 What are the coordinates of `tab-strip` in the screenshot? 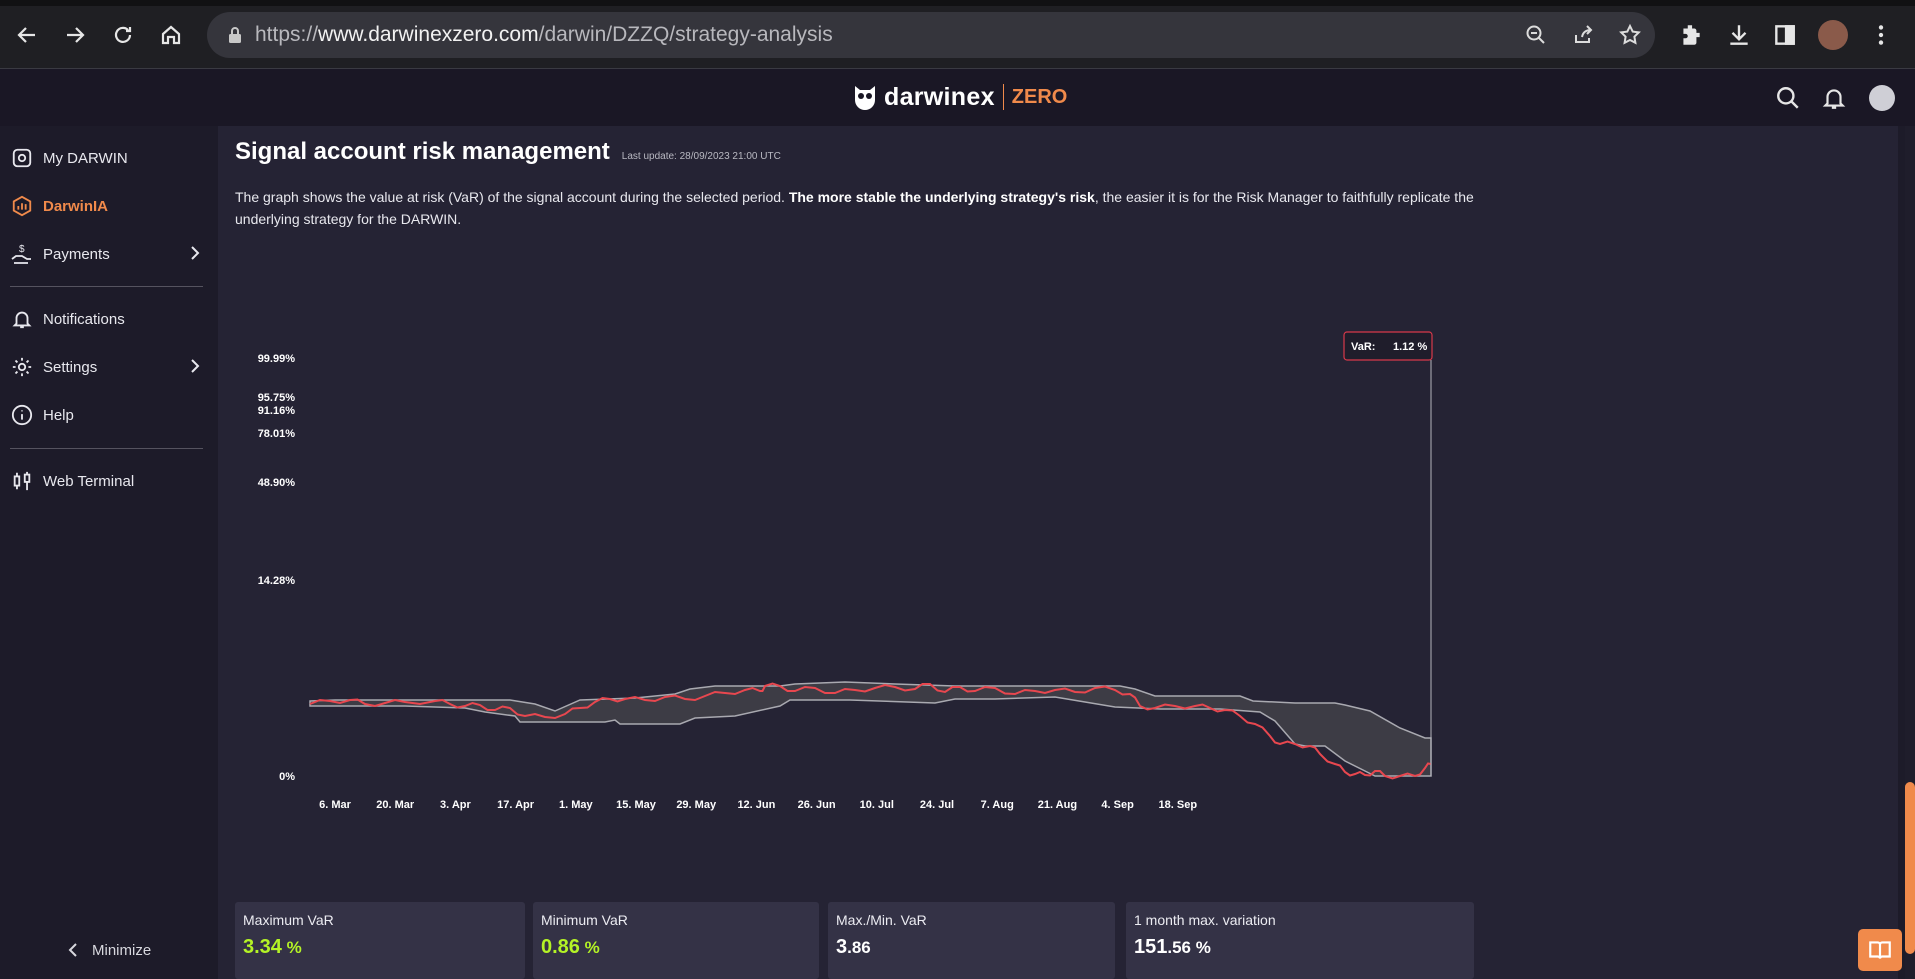 It's located at (957, 3).